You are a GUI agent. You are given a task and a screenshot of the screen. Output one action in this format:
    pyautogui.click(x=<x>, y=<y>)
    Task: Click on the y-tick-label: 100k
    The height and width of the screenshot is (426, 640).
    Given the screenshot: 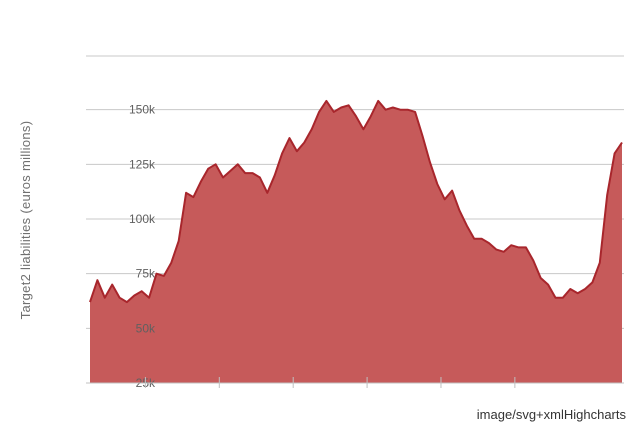 What is the action you would take?
    pyautogui.click(x=142, y=219)
    